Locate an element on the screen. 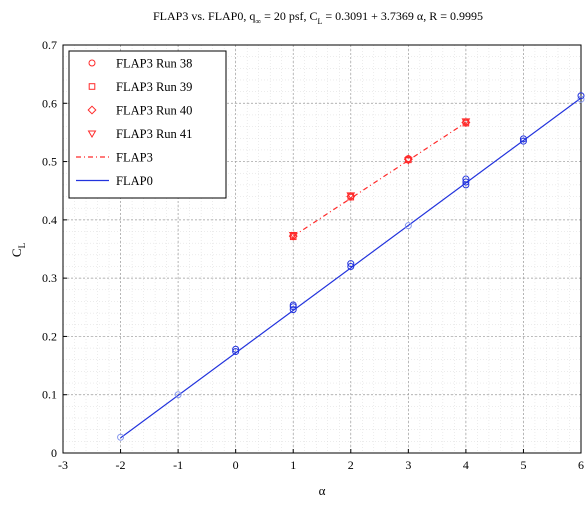 Image resolution: width=587 pixels, height=507 pixels. legend-label: FLAP3 Run 39 is located at coordinates (154, 87).